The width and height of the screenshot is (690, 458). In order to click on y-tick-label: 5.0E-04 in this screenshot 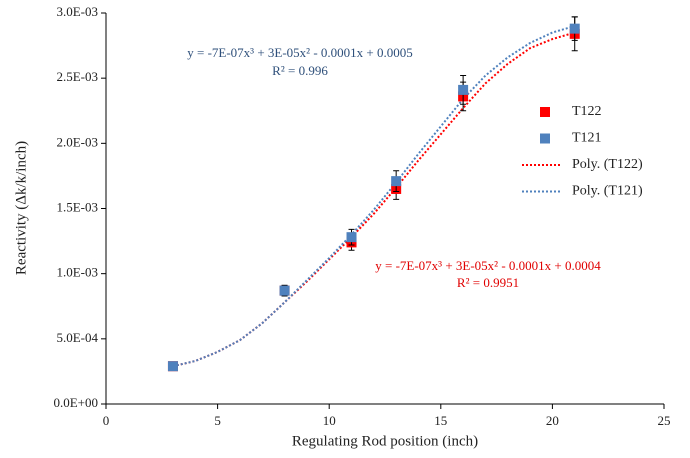, I will do `click(77, 337)`.